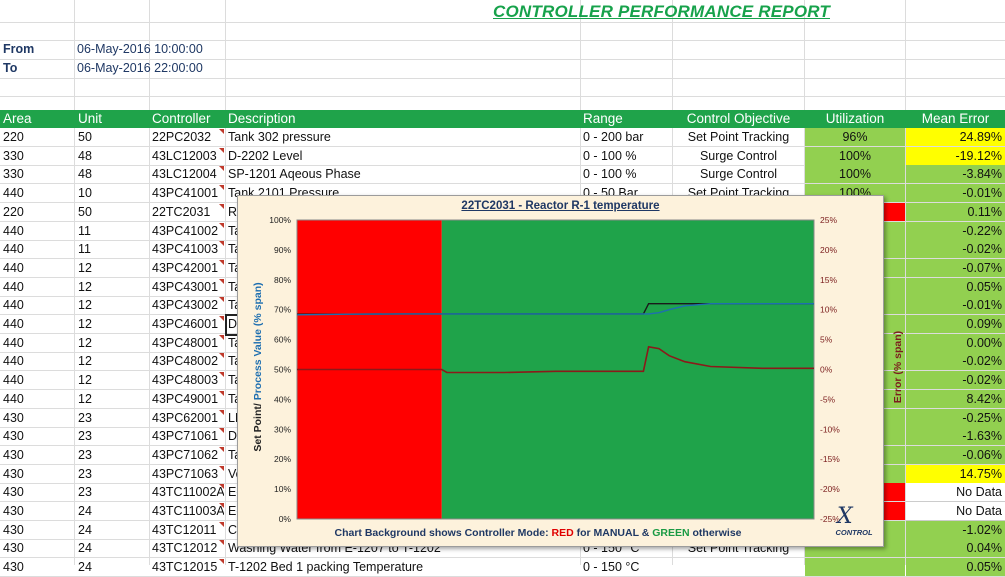 This screenshot has width=1005, height=577. I want to click on cell-controller: 43LC12003, so click(184, 156).